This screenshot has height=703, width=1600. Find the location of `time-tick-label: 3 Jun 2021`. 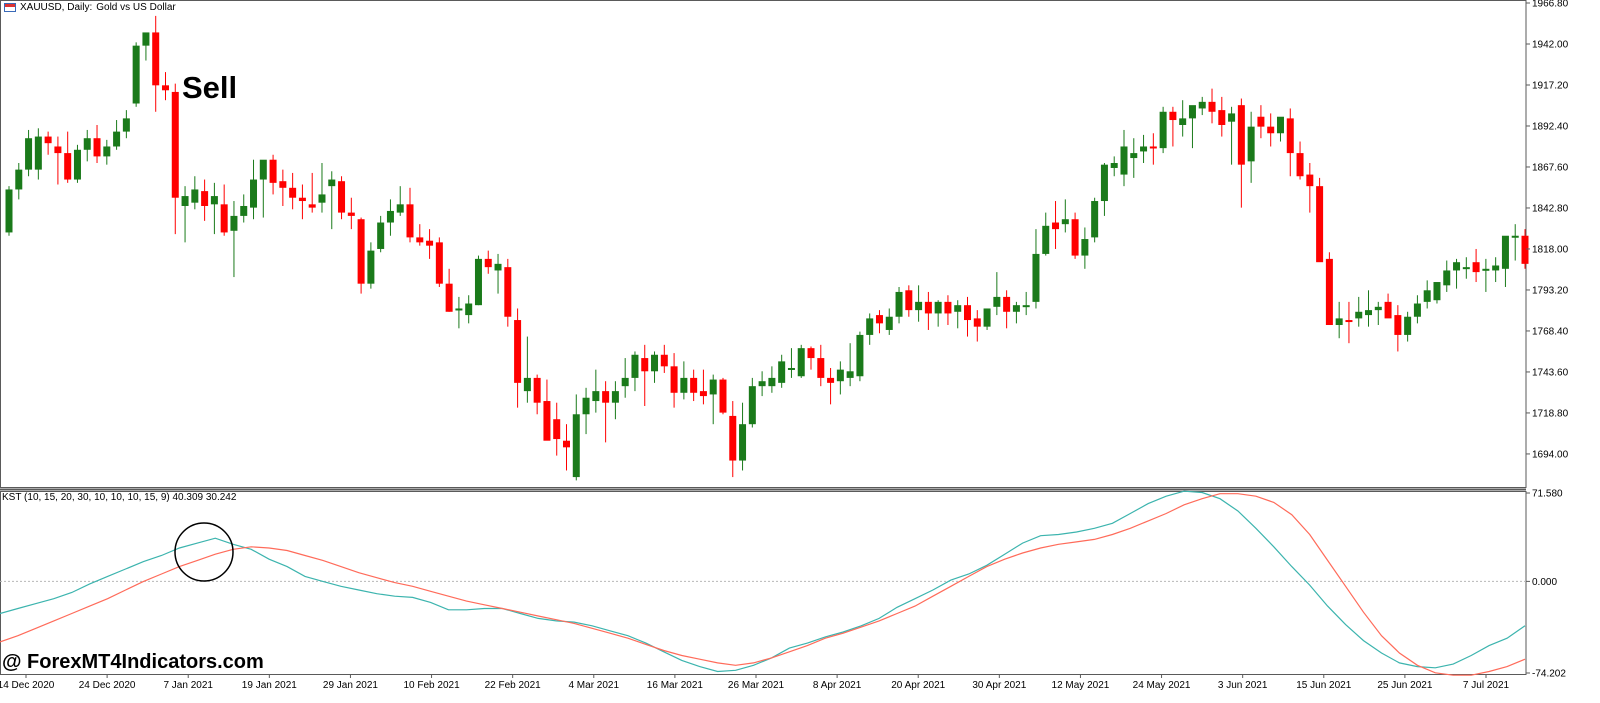

time-tick-label: 3 Jun 2021 is located at coordinates (1243, 685).